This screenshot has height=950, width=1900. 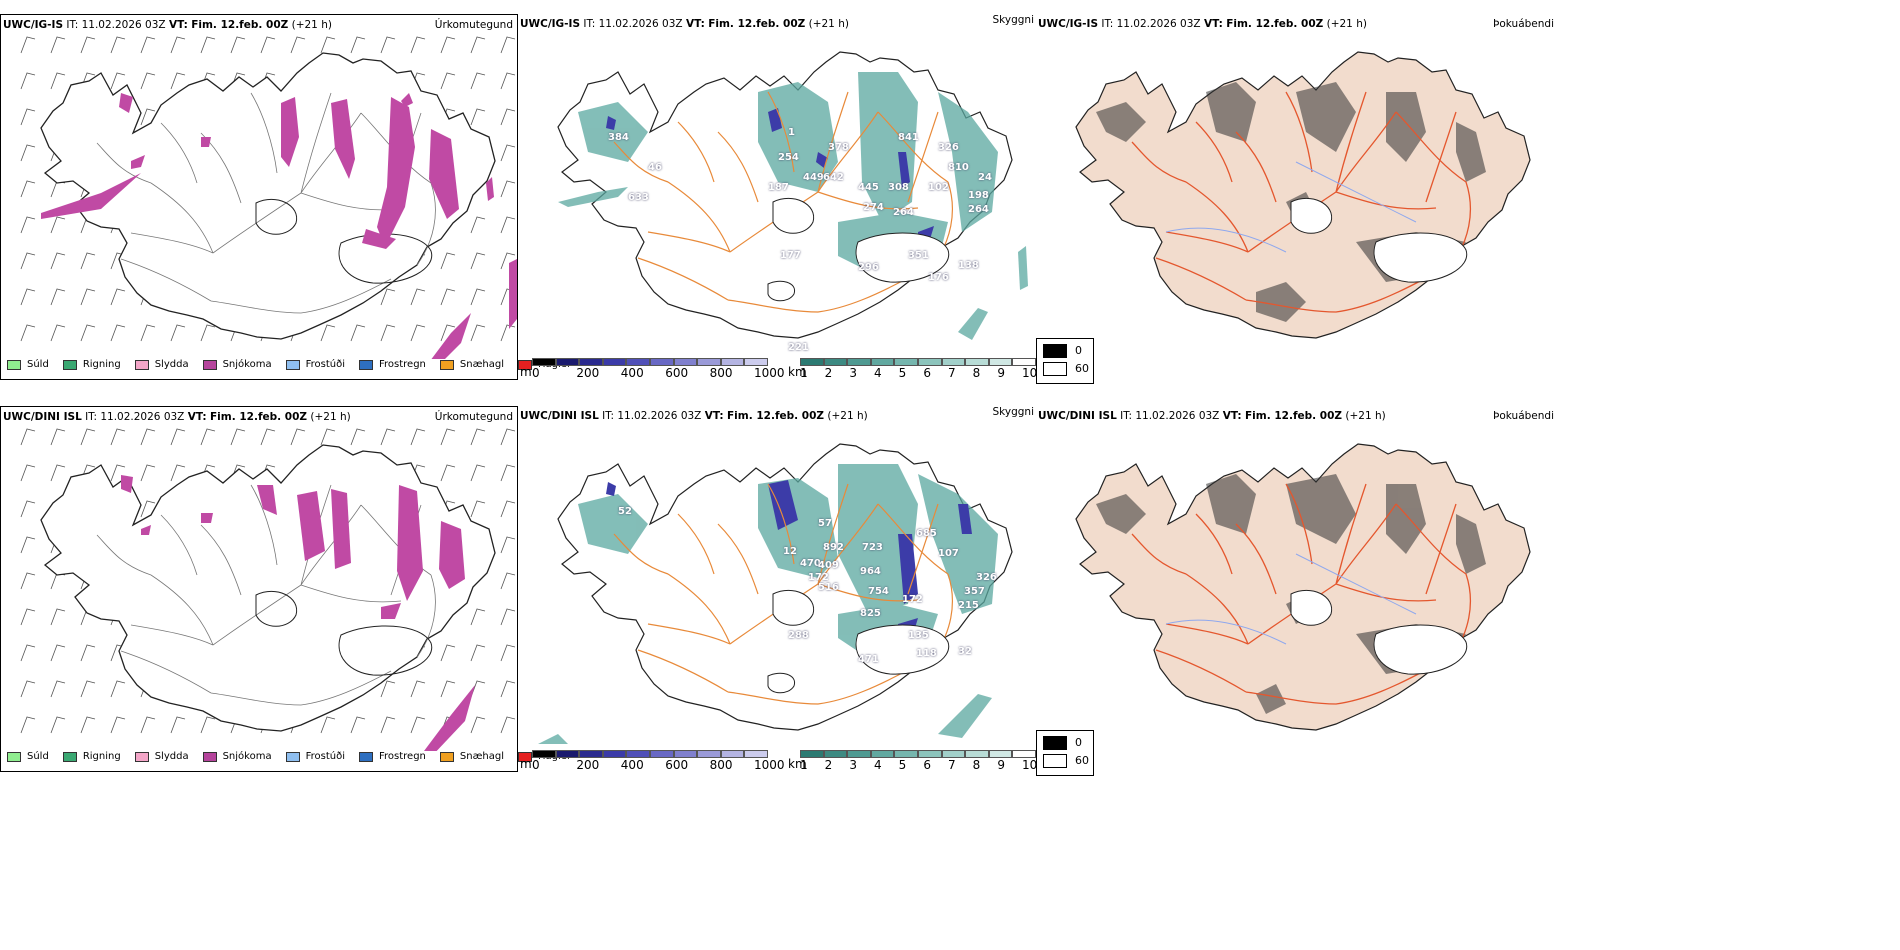 What do you see at coordinates (769, 765) in the screenshot?
I see `colorbar-tick: 1000` at bounding box center [769, 765].